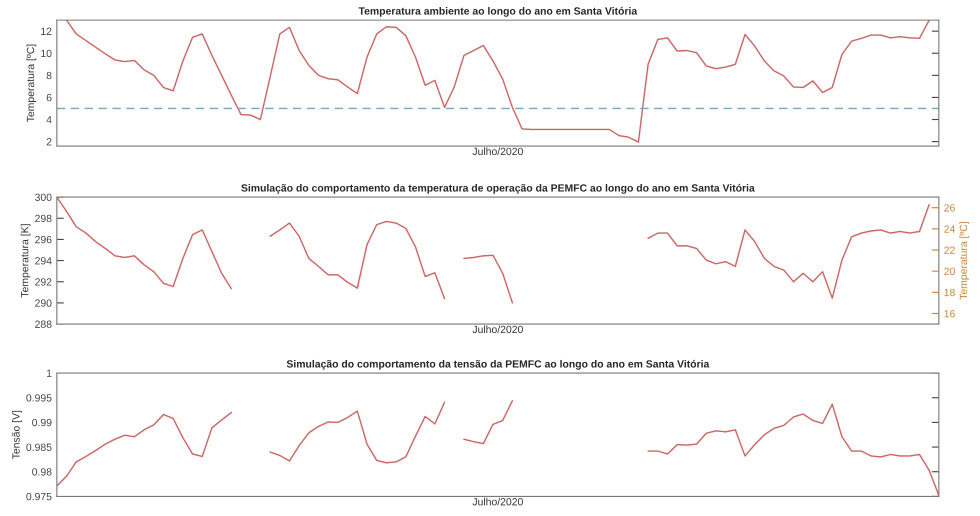 The height and width of the screenshot is (516, 980). What do you see at coordinates (31, 83) in the screenshot?
I see `y-axis-title: Temperatura [ºC]` at bounding box center [31, 83].